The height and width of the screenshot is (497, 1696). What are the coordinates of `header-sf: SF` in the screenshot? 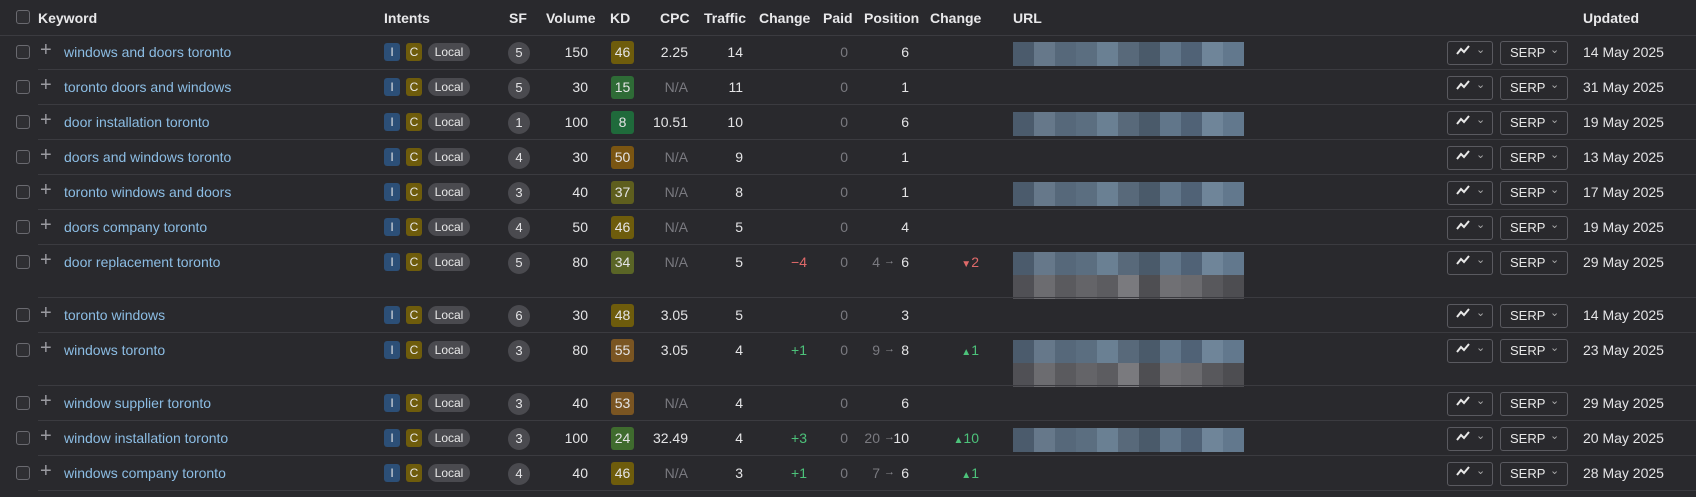 It's located at (518, 18).